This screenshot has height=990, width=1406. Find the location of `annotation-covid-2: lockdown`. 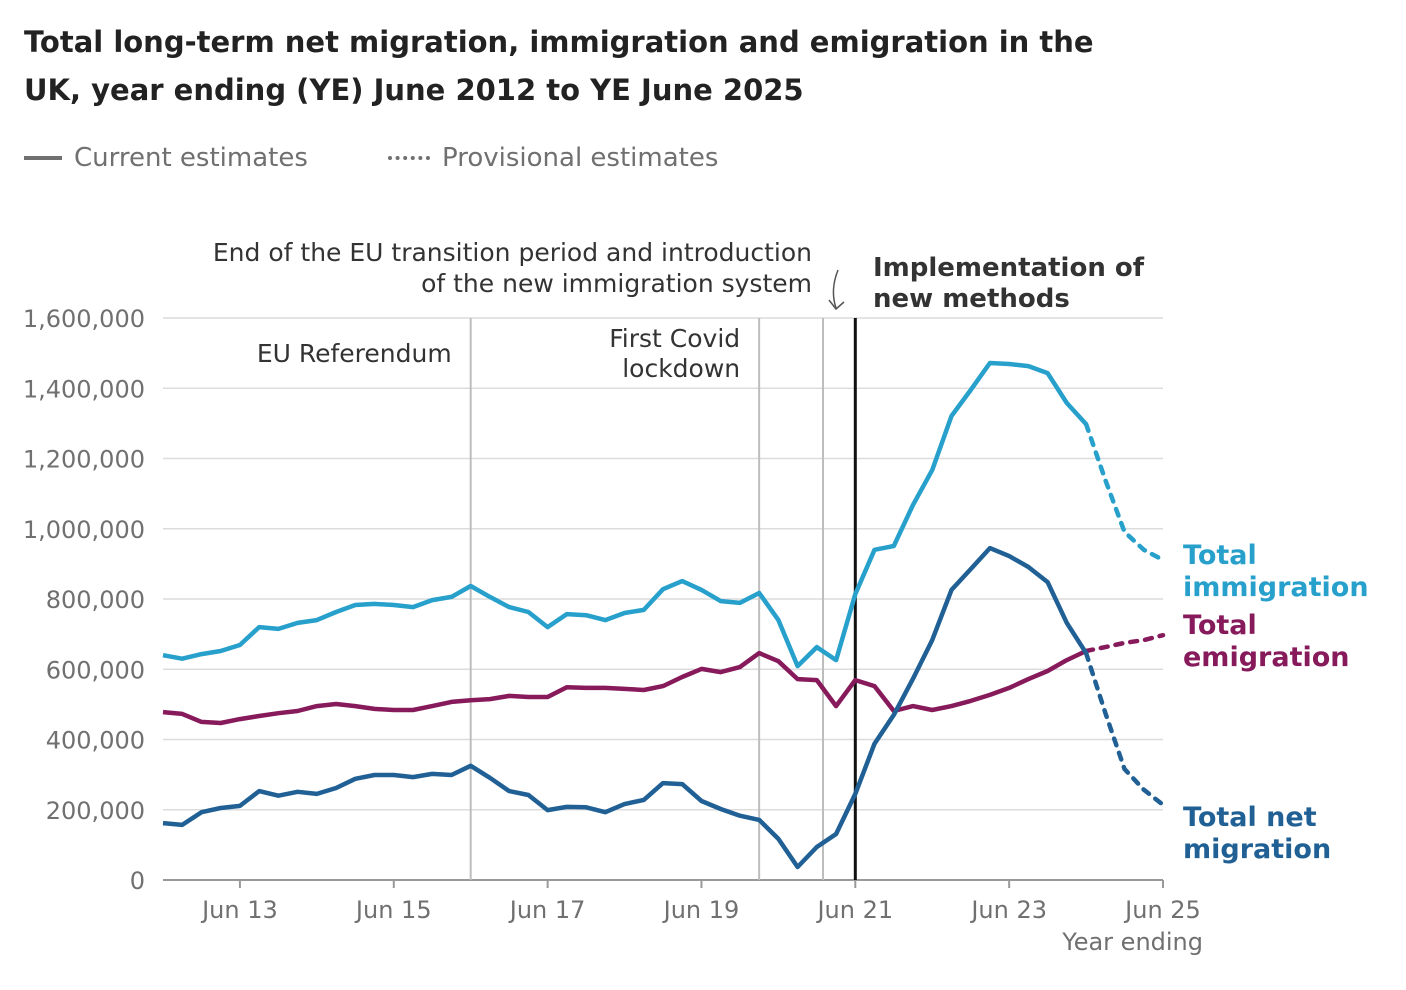

annotation-covid-2: lockdown is located at coordinates (681, 368).